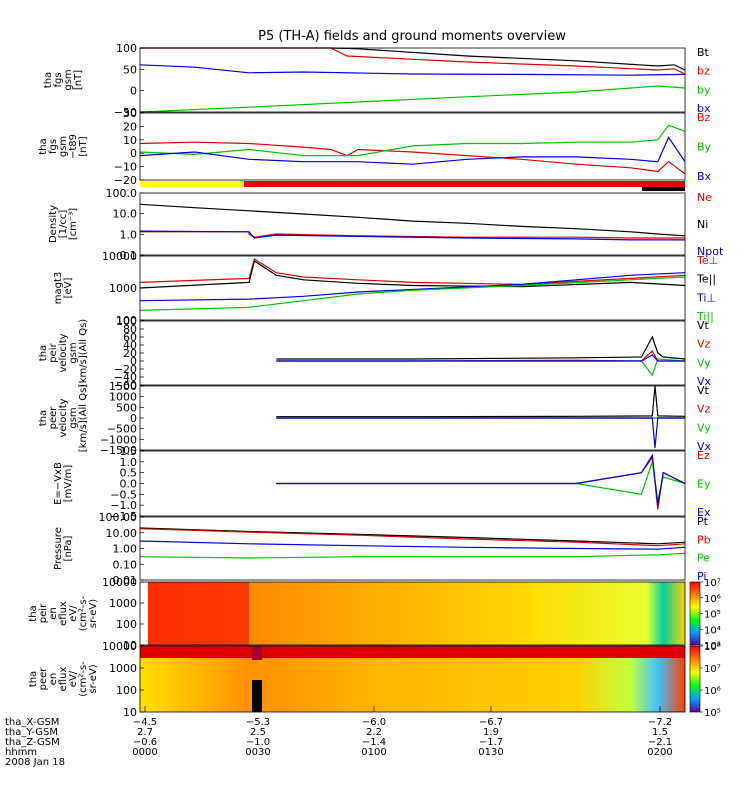 The height and width of the screenshot is (800, 750). I want to click on y-tick-label: 10, so click(130, 645).